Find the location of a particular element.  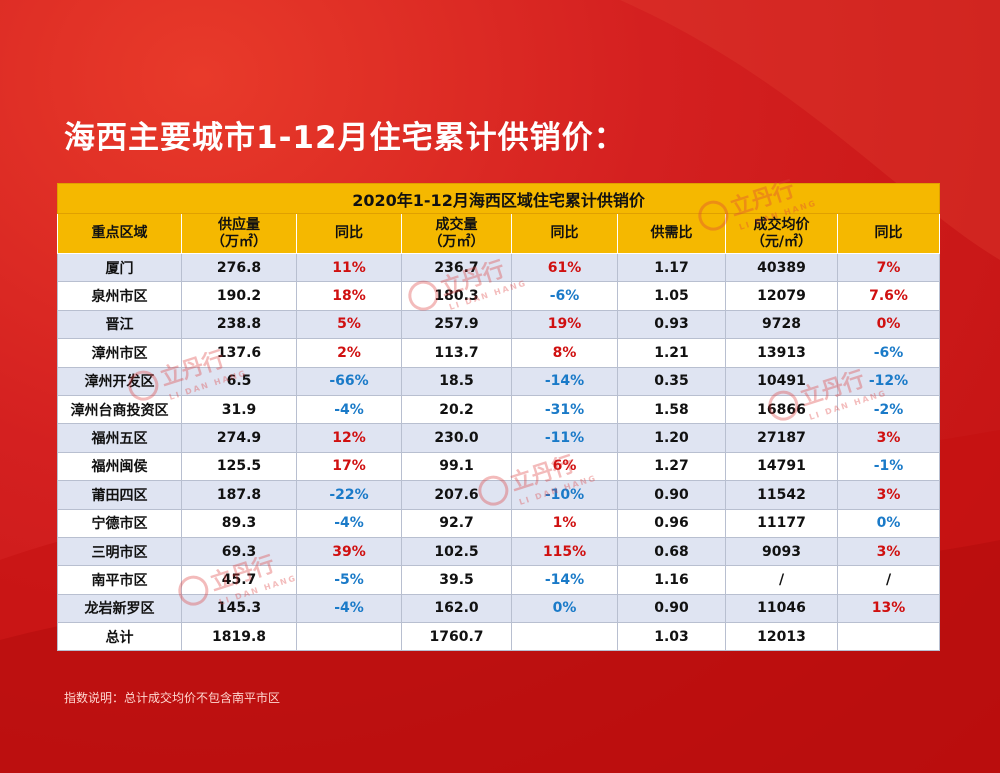

value-cell: 45.7 is located at coordinates (239, 580).